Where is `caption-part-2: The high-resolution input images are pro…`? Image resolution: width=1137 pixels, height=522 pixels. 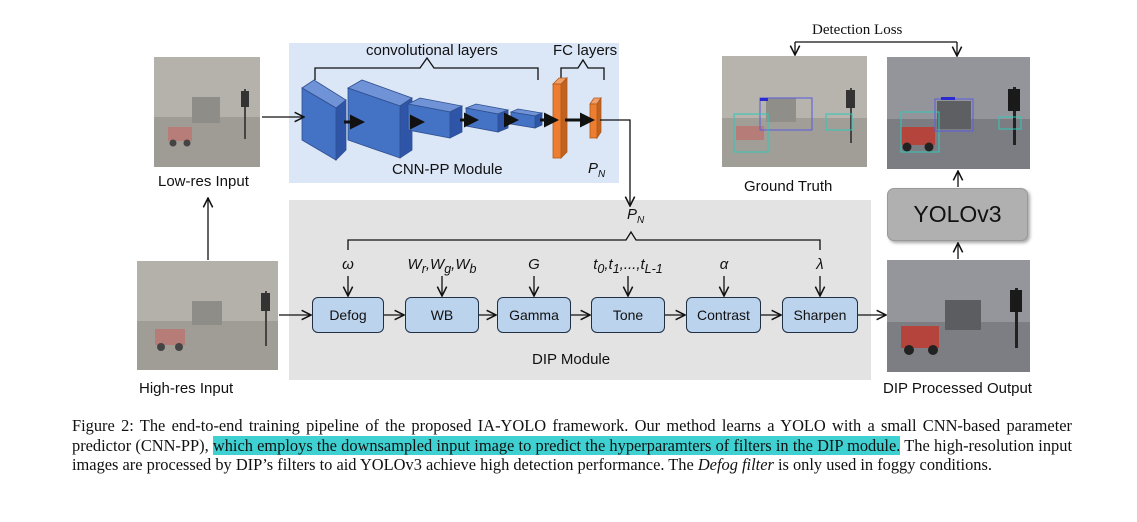 caption-part-2: The high-resolution input images are pro… is located at coordinates (572, 455).